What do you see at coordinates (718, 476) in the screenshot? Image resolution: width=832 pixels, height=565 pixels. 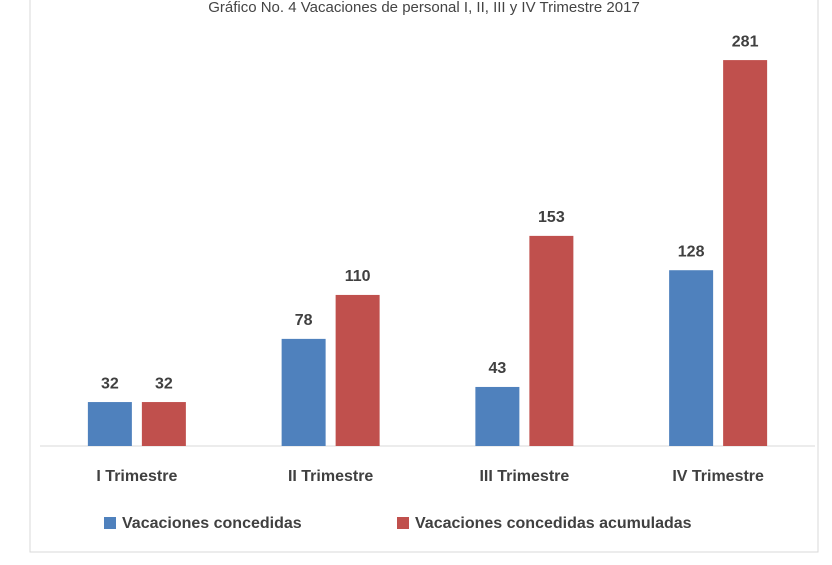 I see `x-tick-label: IV Trimestre` at bounding box center [718, 476].